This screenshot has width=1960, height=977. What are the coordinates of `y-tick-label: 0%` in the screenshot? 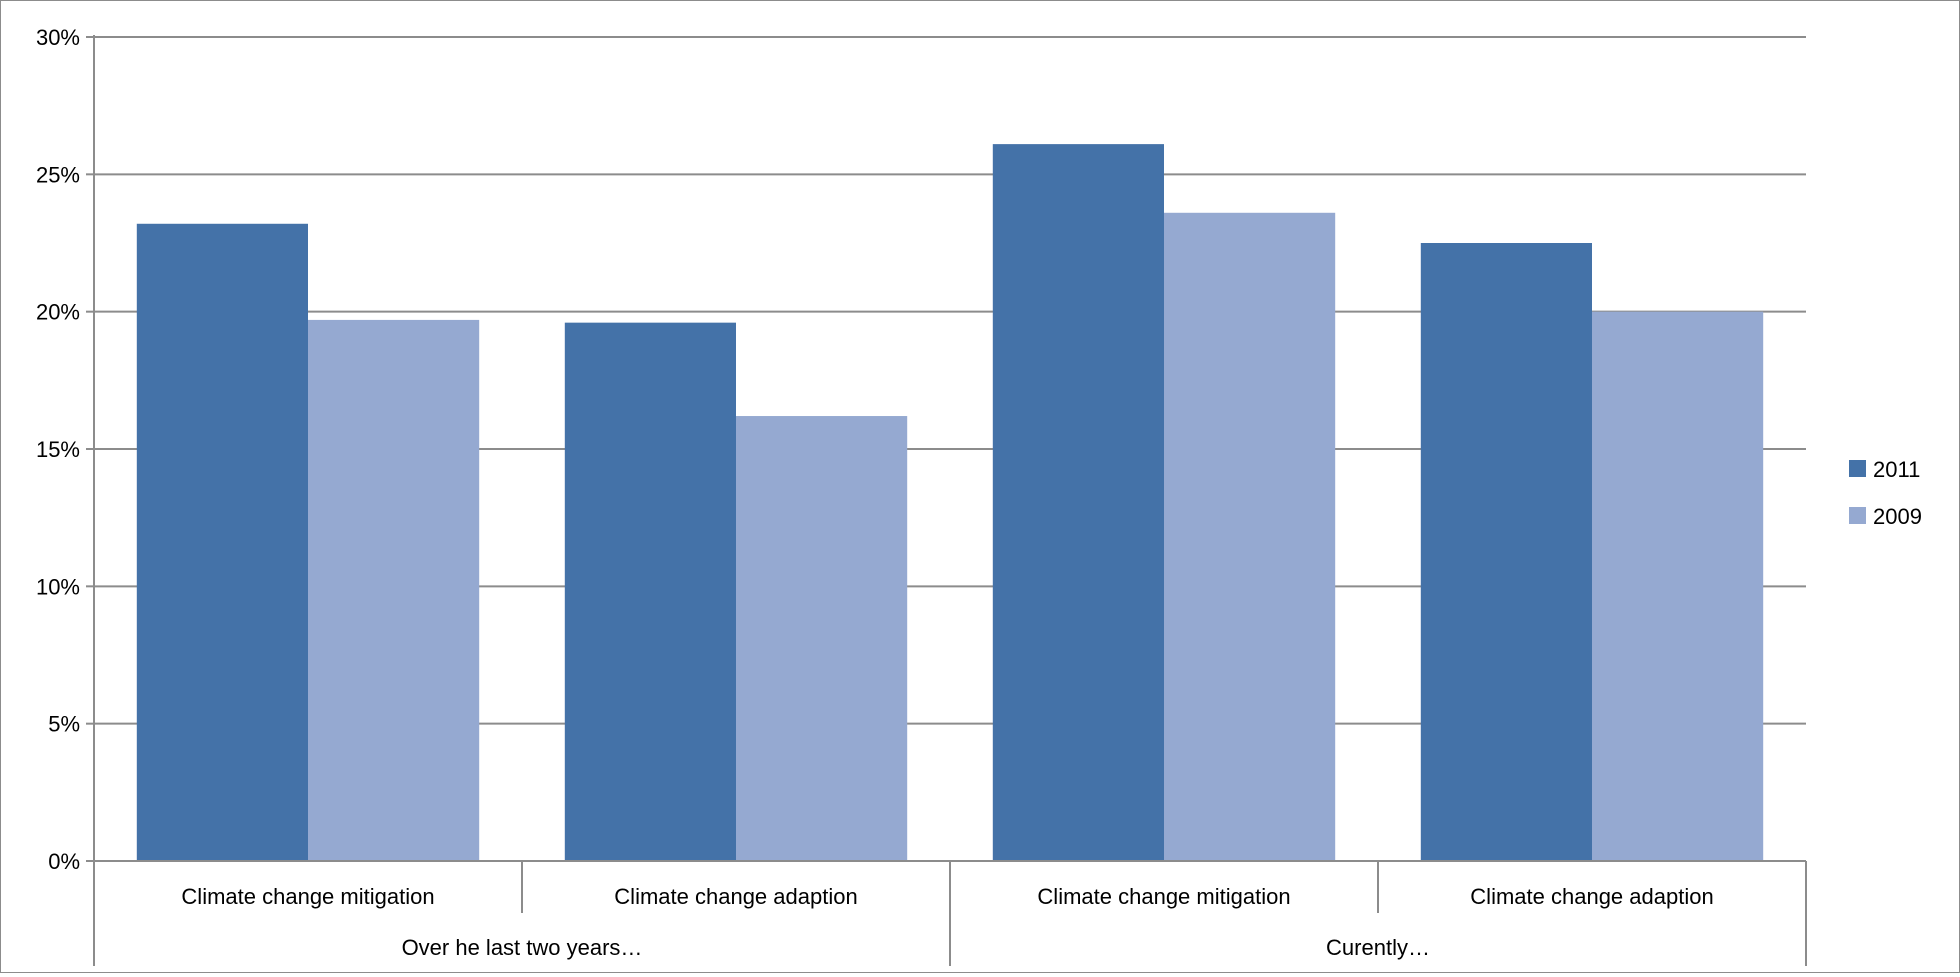 It's located at (64, 861).